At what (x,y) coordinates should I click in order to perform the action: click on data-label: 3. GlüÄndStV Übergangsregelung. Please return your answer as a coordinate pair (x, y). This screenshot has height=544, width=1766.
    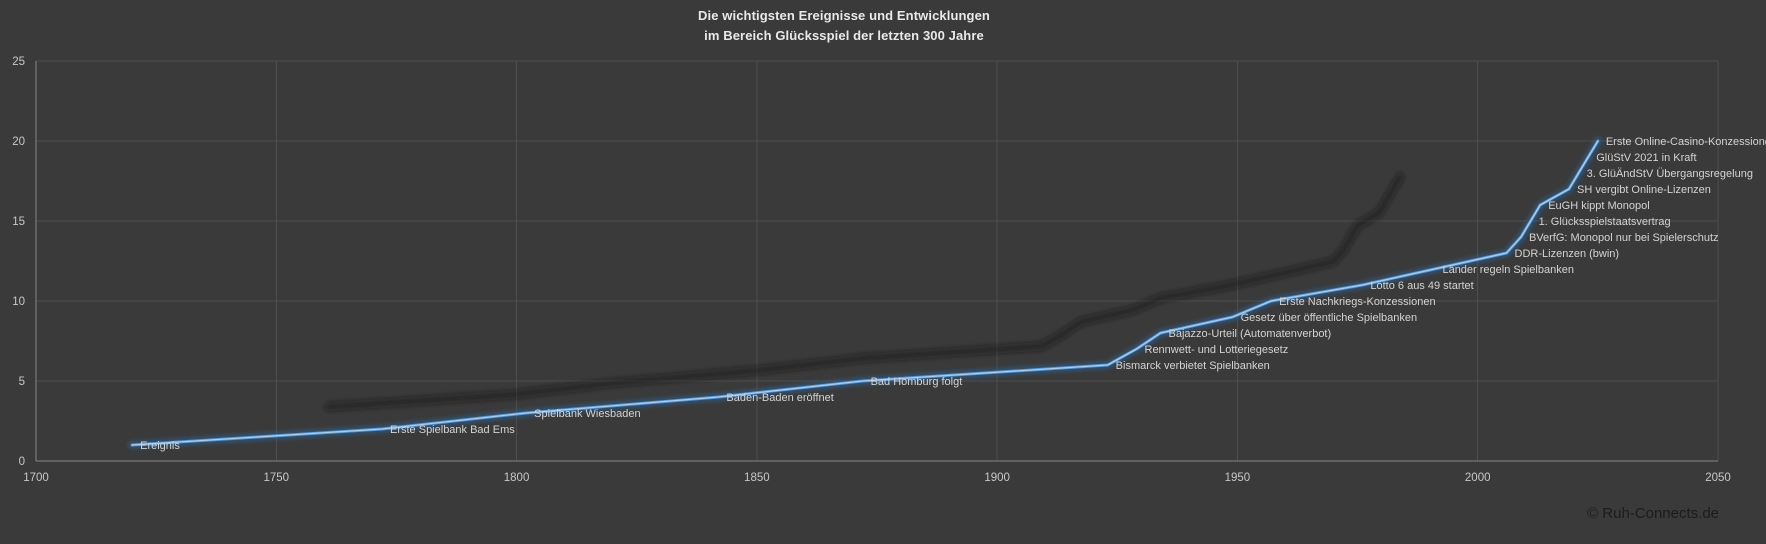
    Looking at the image, I should click on (1670, 174).